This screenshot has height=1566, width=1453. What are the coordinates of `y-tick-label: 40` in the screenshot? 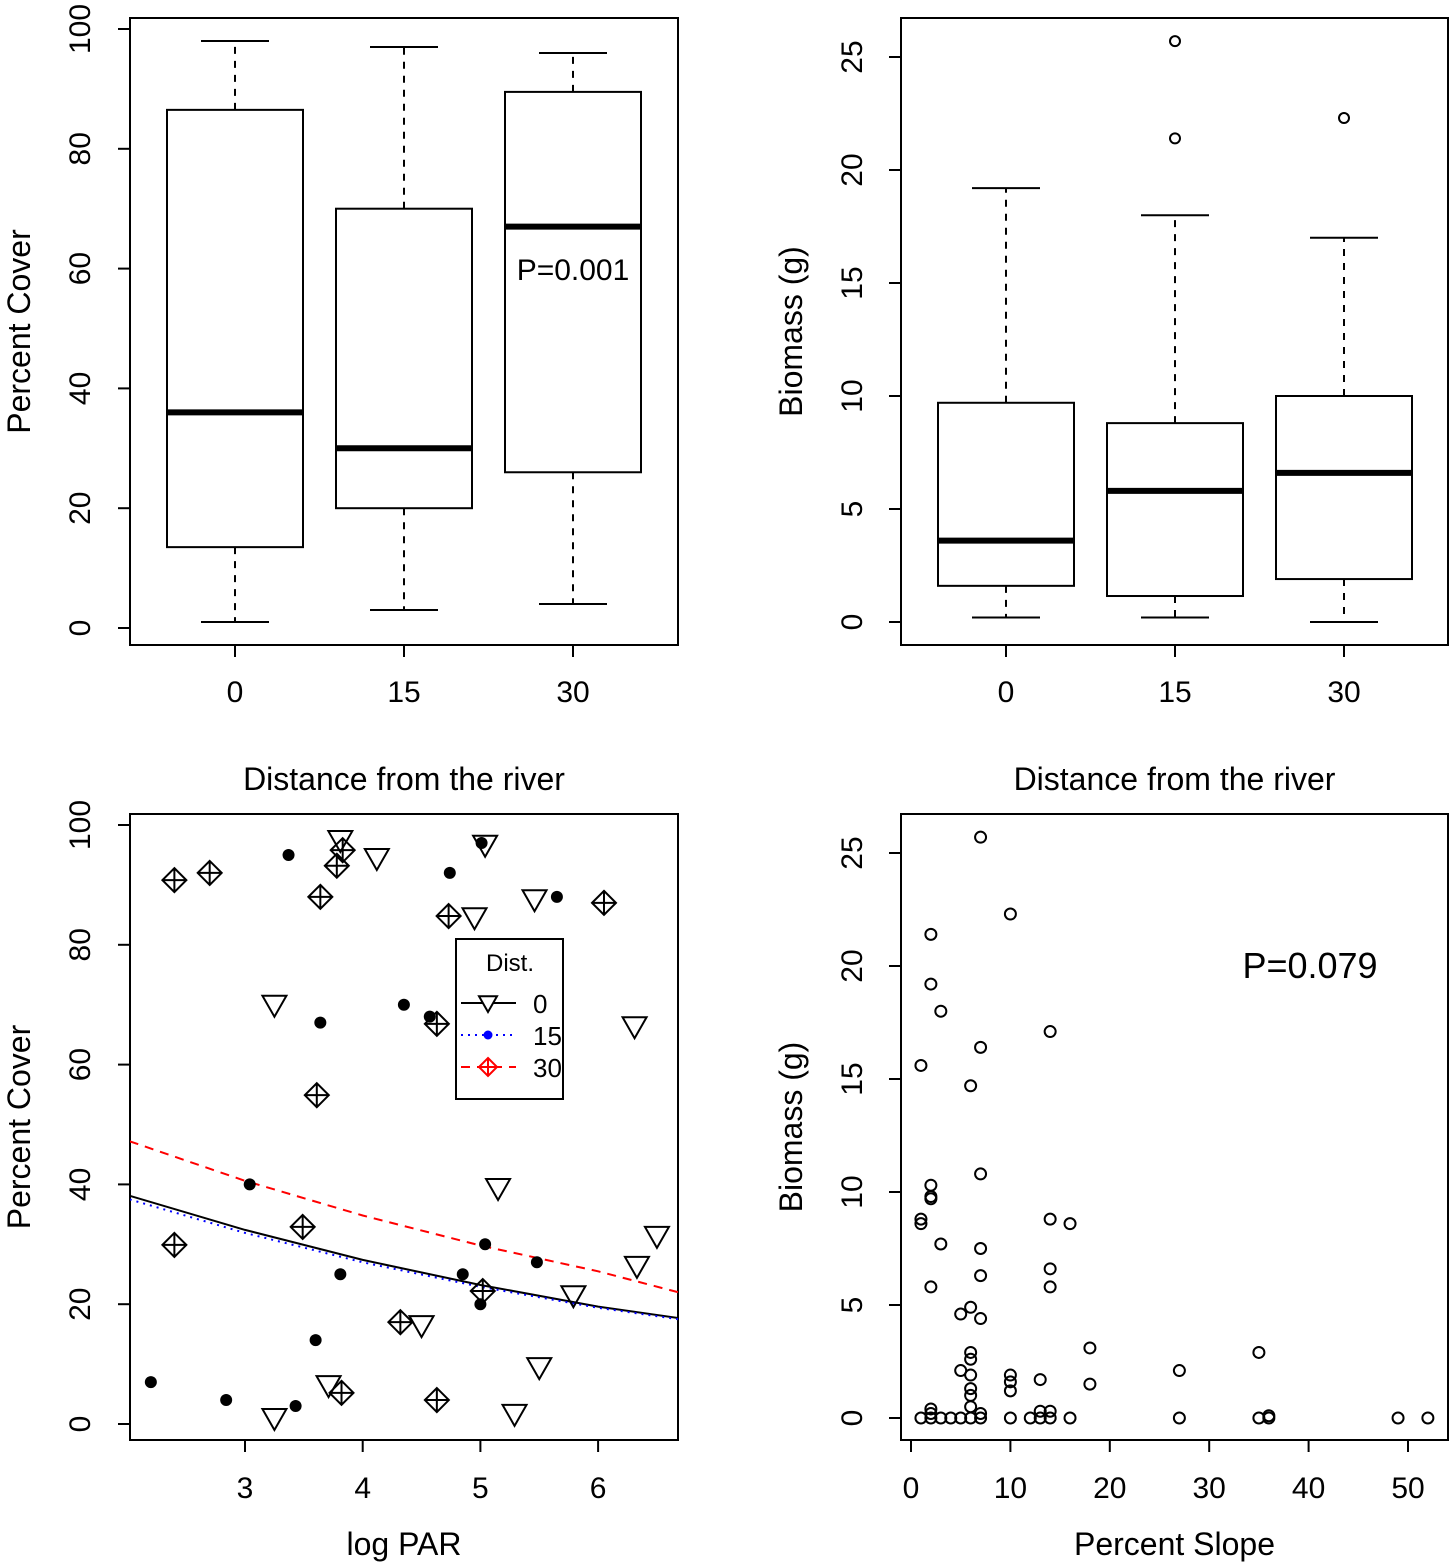 It's located at (80, 388).